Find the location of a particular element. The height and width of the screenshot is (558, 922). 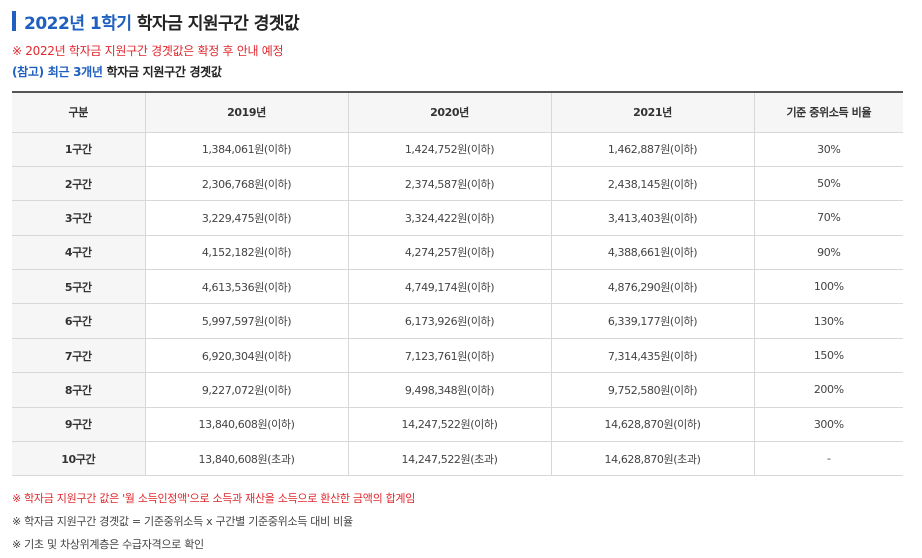

cell-2019: 1,384,061원(이하) is located at coordinates (246, 149).